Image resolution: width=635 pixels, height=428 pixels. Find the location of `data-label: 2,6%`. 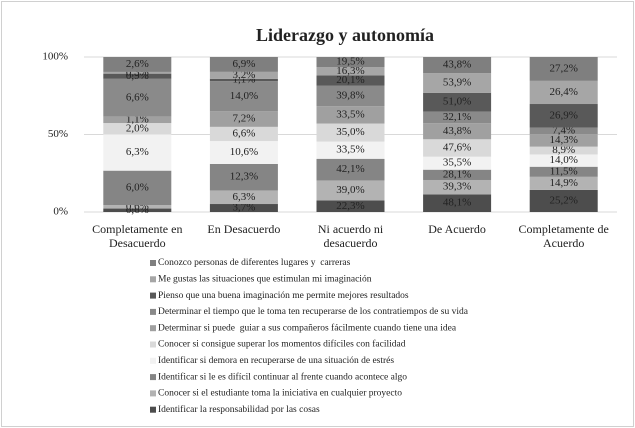

data-label: 2,6% is located at coordinates (137, 64).